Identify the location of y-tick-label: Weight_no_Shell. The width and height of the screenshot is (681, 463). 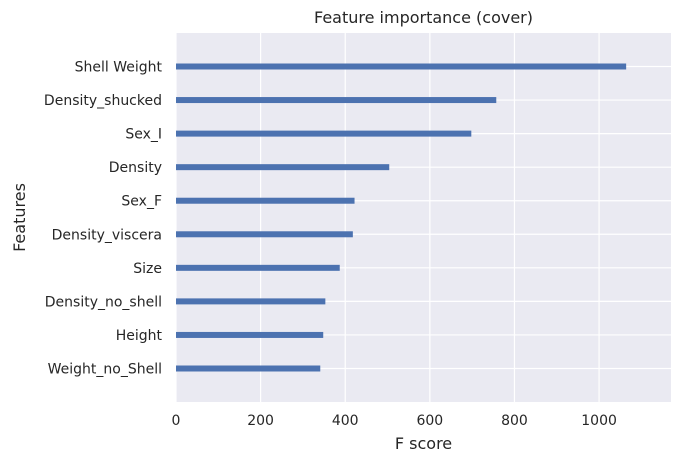
(105, 370).